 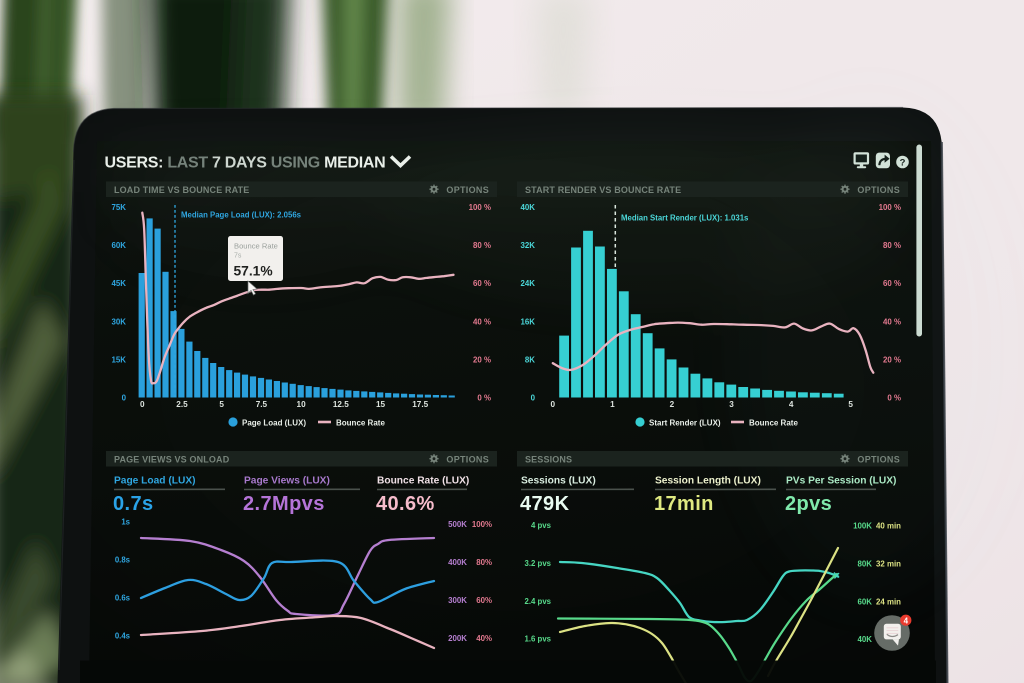 What do you see at coordinates (685, 423) in the screenshot?
I see `svg-text: Start Render (LUX)` at bounding box center [685, 423].